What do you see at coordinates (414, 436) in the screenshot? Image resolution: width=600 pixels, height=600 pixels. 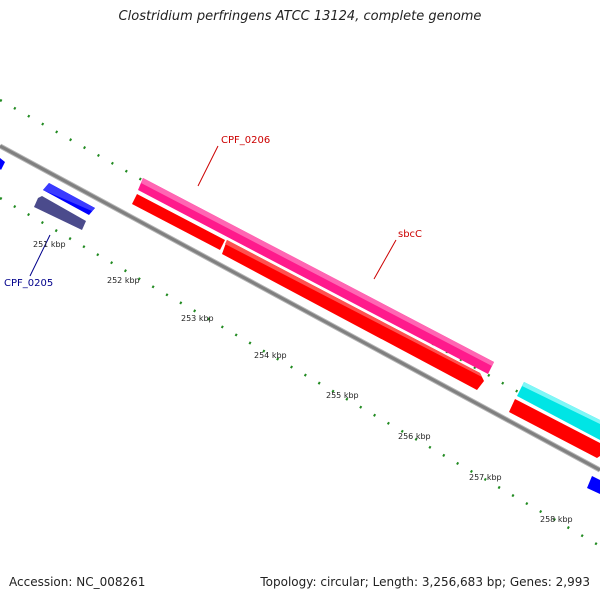 I see `tick-label: 256 kbp` at bounding box center [414, 436].